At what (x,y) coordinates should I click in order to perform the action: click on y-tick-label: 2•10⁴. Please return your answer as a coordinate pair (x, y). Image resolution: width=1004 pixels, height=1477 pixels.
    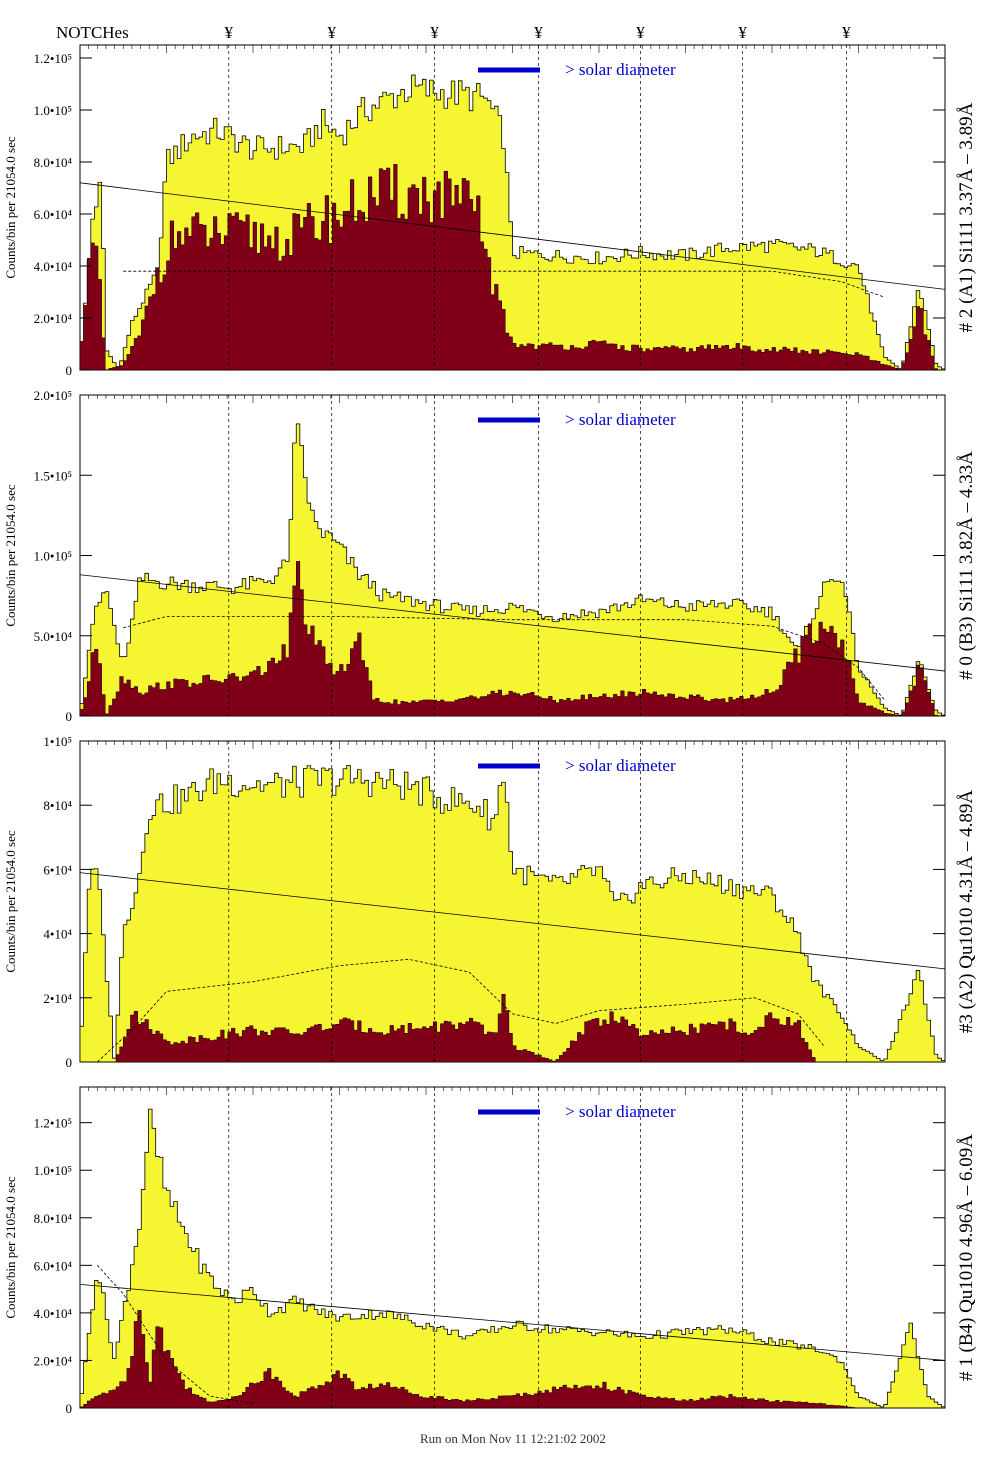
    Looking at the image, I should click on (57, 998).